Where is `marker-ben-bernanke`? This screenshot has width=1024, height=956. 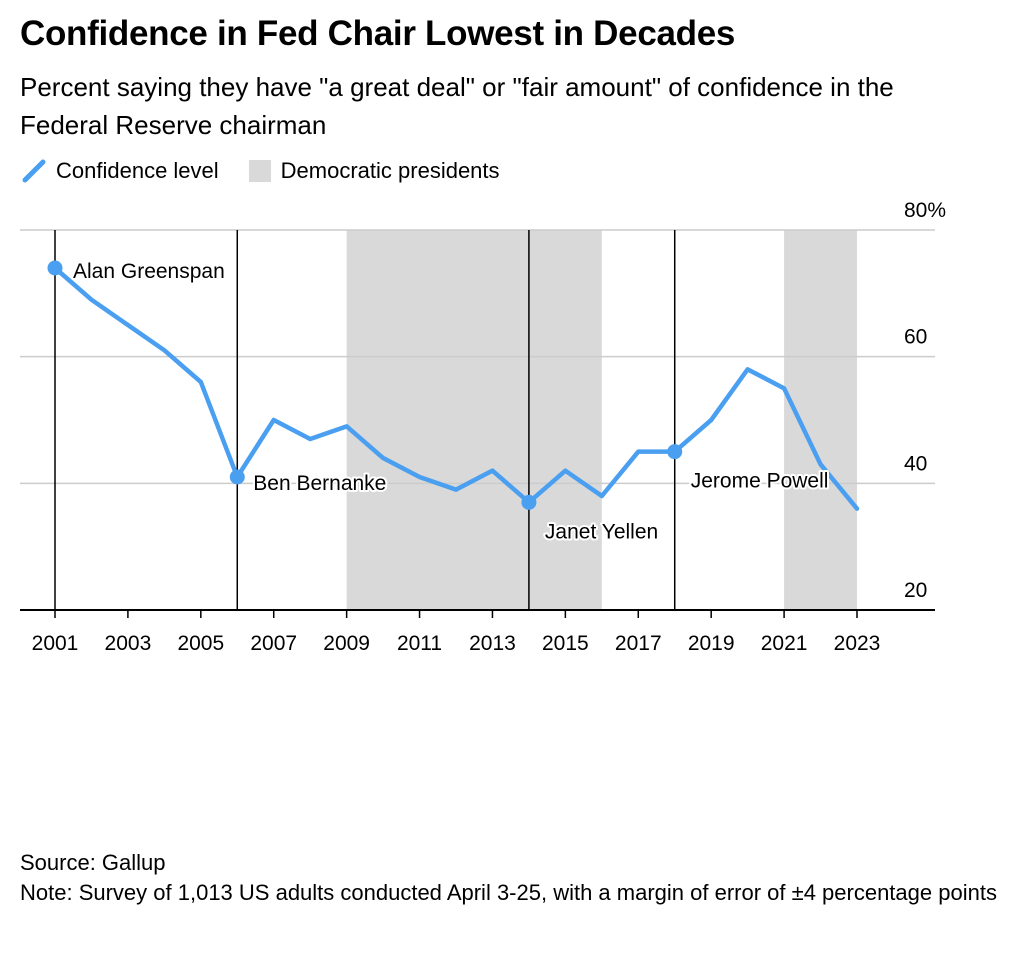
marker-ben-bernanke is located at coordinates (237, 477).